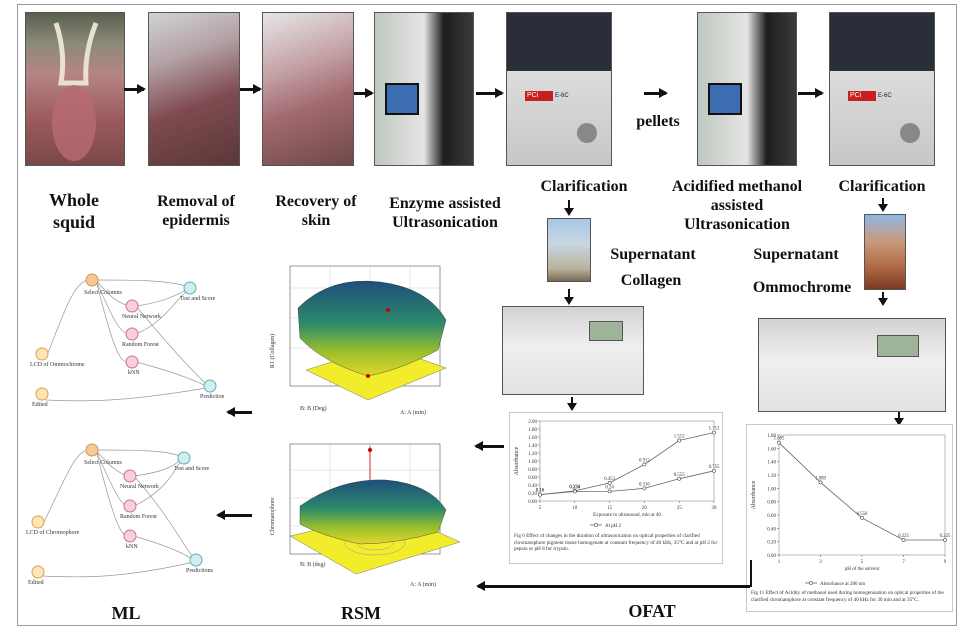 The image size is (961, 632). What do you see at coordinates (559, 89) in the screenshot?
I see `clarification-centrifuge-photo-1: PCi E-6C` at bounding box center [559, 89].